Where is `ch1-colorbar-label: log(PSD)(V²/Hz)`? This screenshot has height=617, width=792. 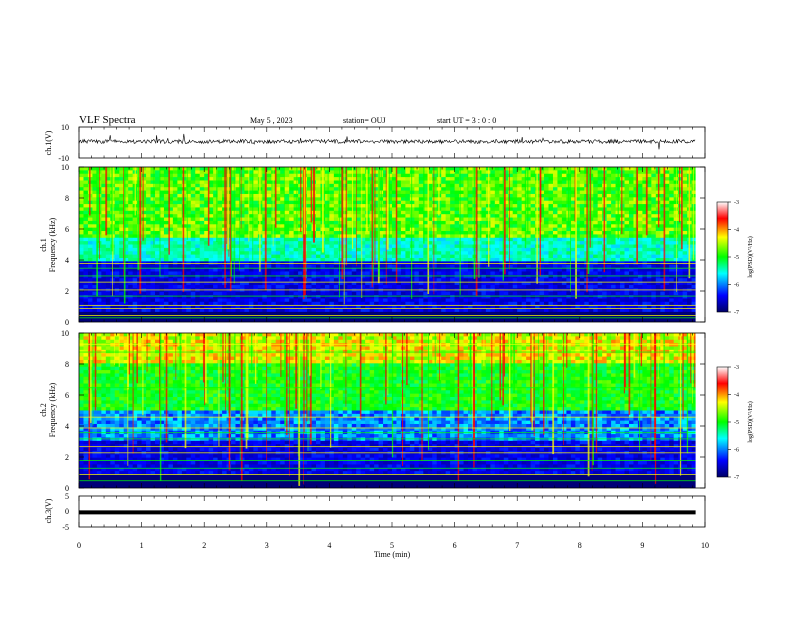
ch1-colorbar-label: log(PSD)(V²/Hz) is located at coordinates (750, 256).